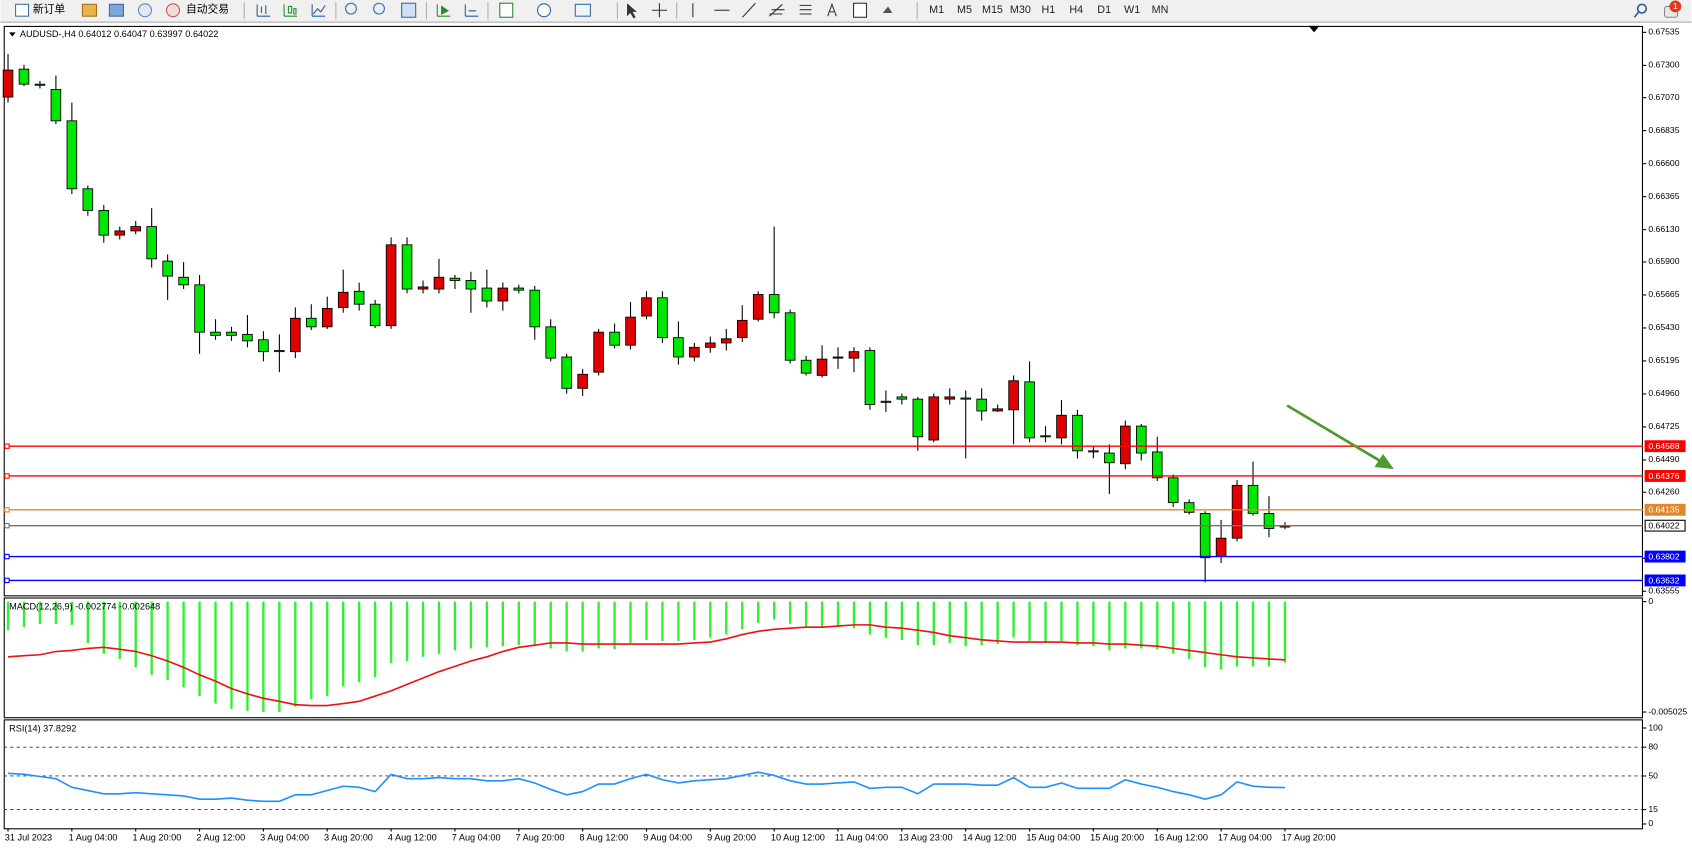 The width and height of the screenshot is (1692, 852). What do you see at coordinates (964, 10) in the screenshot?
I see `timeframe-button: M5` at bounding box center [964, 10].